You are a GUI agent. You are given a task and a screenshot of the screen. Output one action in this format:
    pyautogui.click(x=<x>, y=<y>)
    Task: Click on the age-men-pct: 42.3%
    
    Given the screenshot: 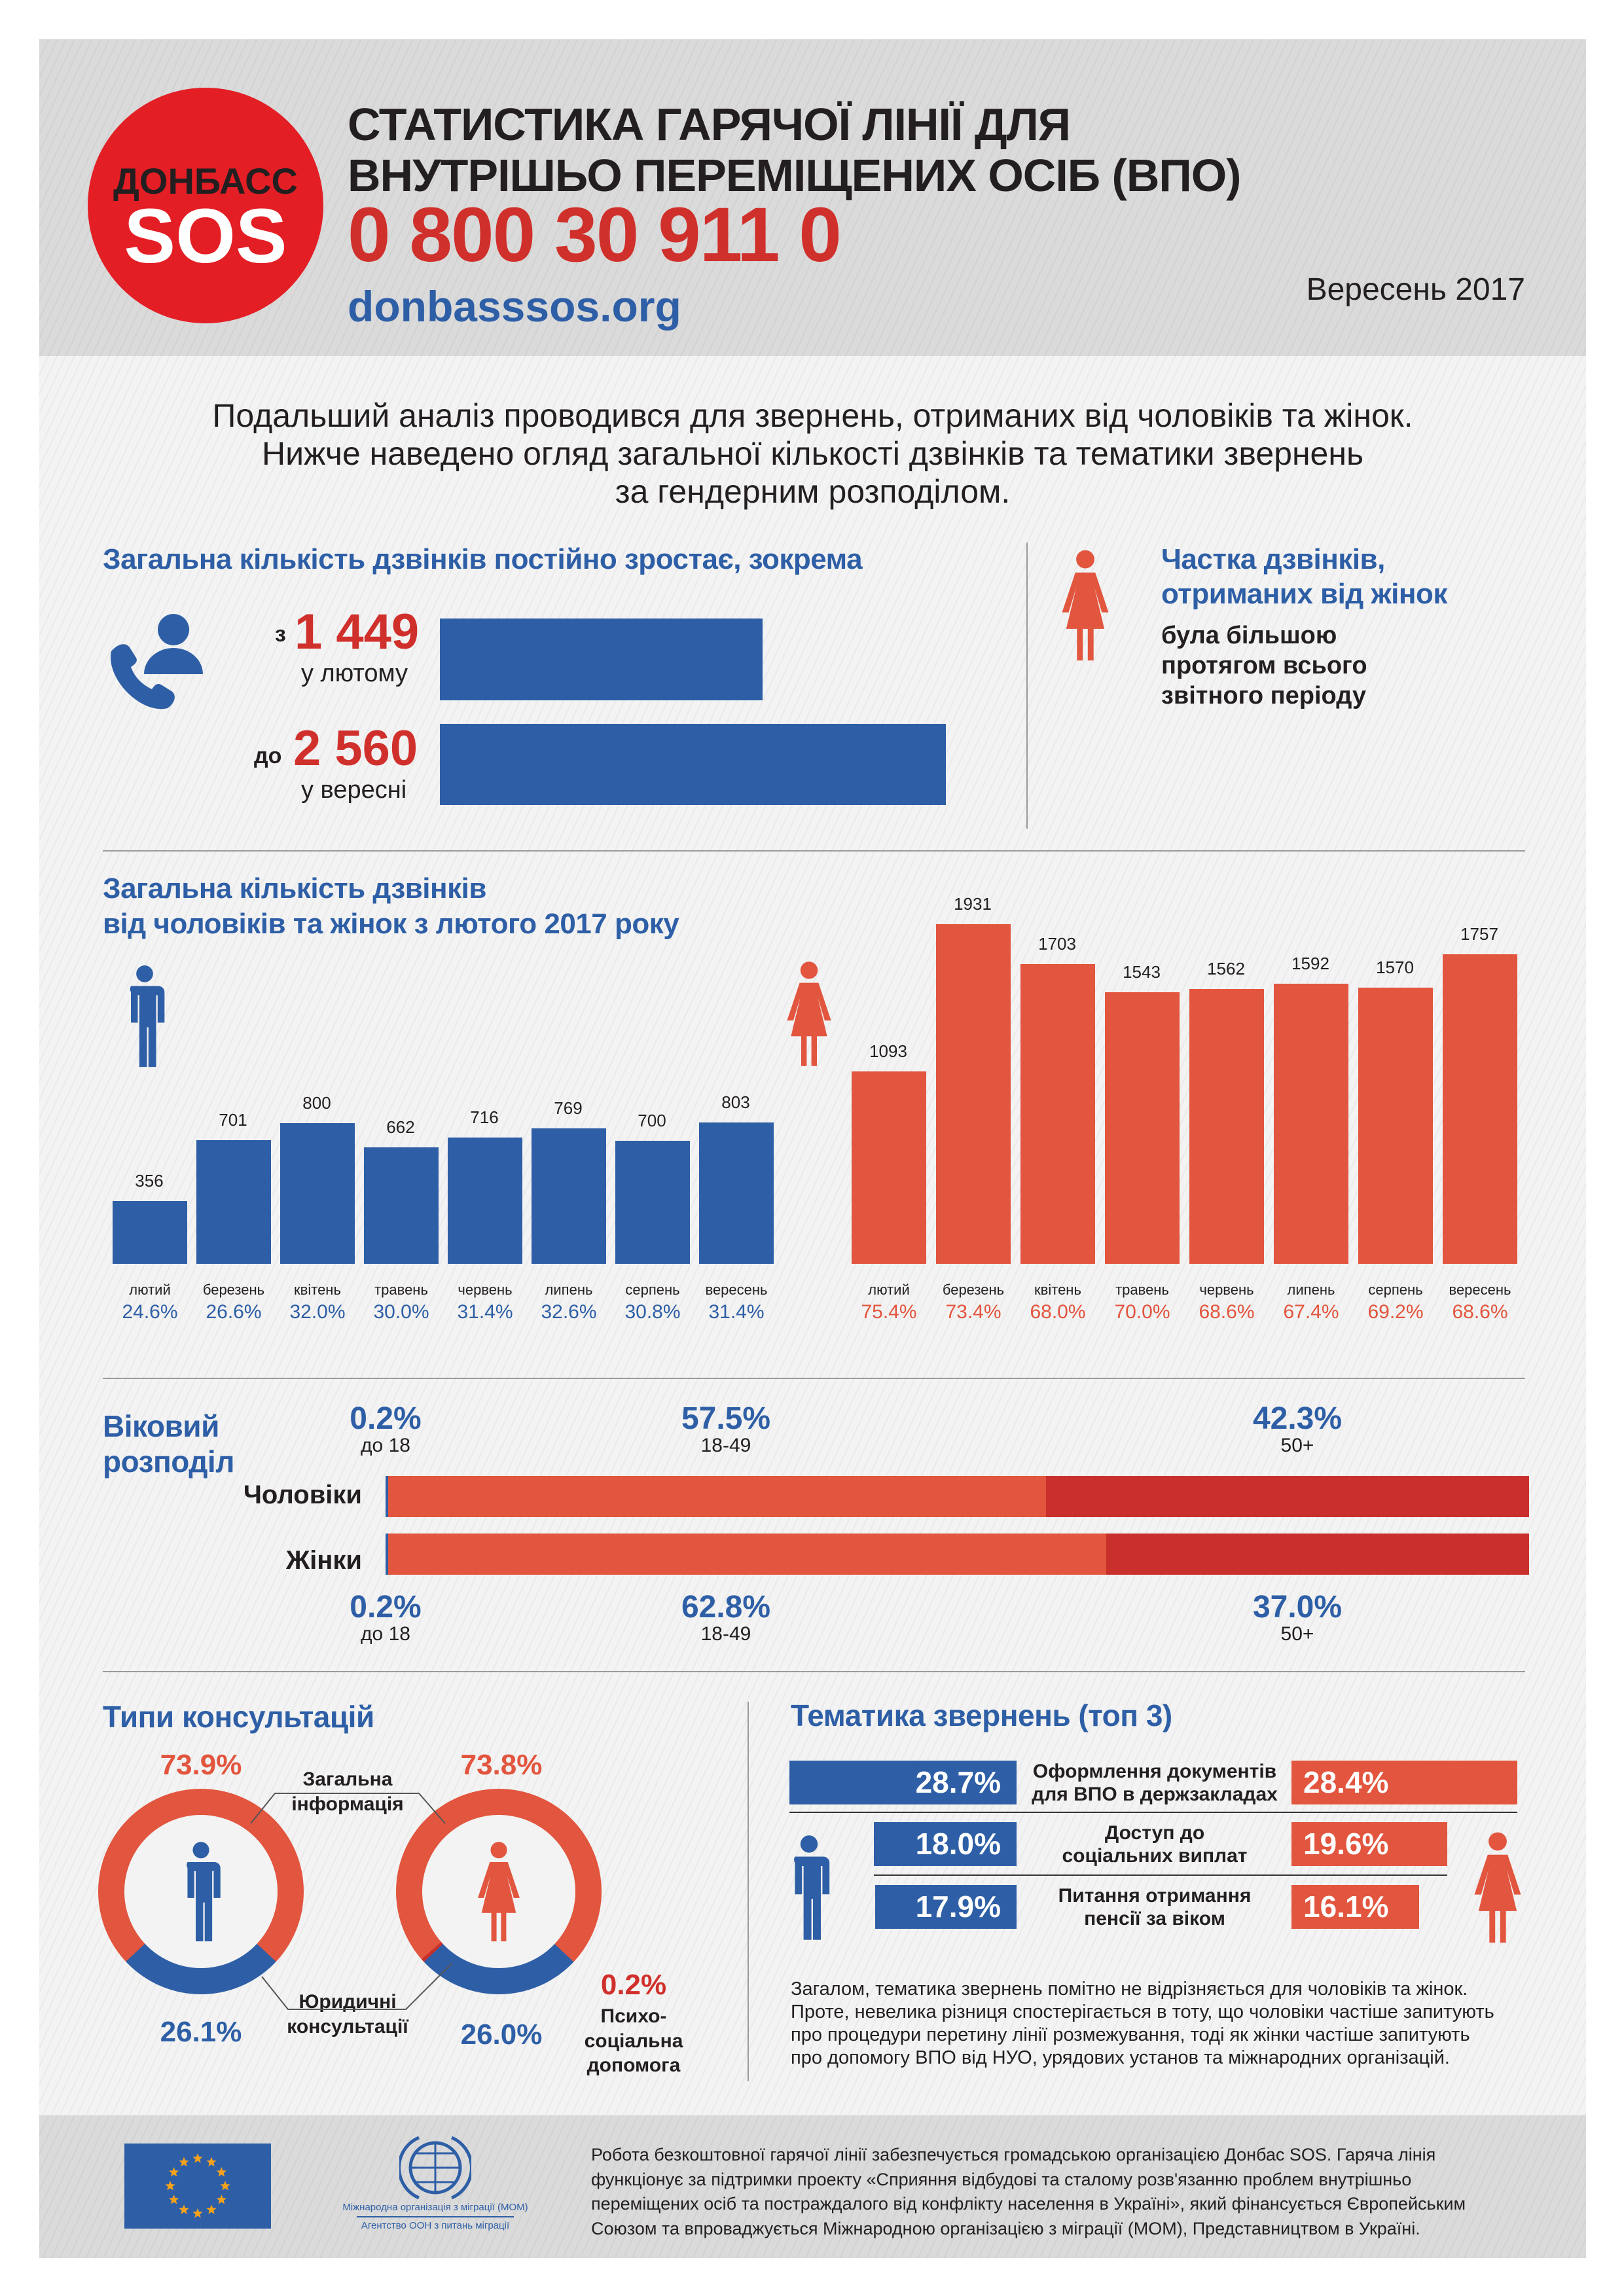 What is the action you would take?
    pyautogui.click(x=1297, y=1418)
    